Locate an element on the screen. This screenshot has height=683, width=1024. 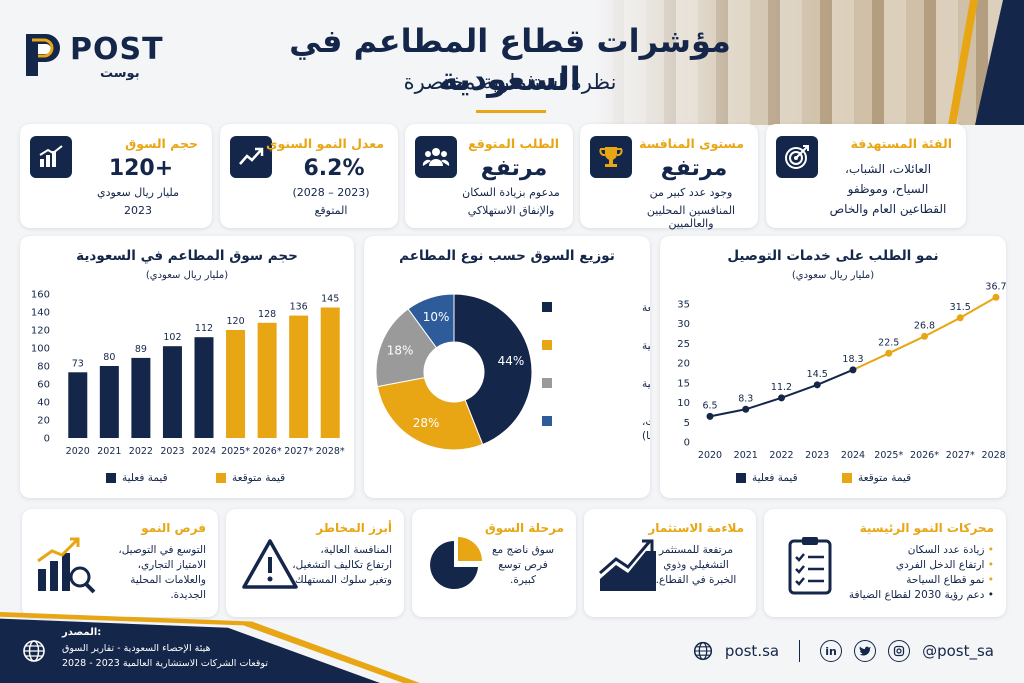
source-label: المصدر: is located at coordinates (82, 632).